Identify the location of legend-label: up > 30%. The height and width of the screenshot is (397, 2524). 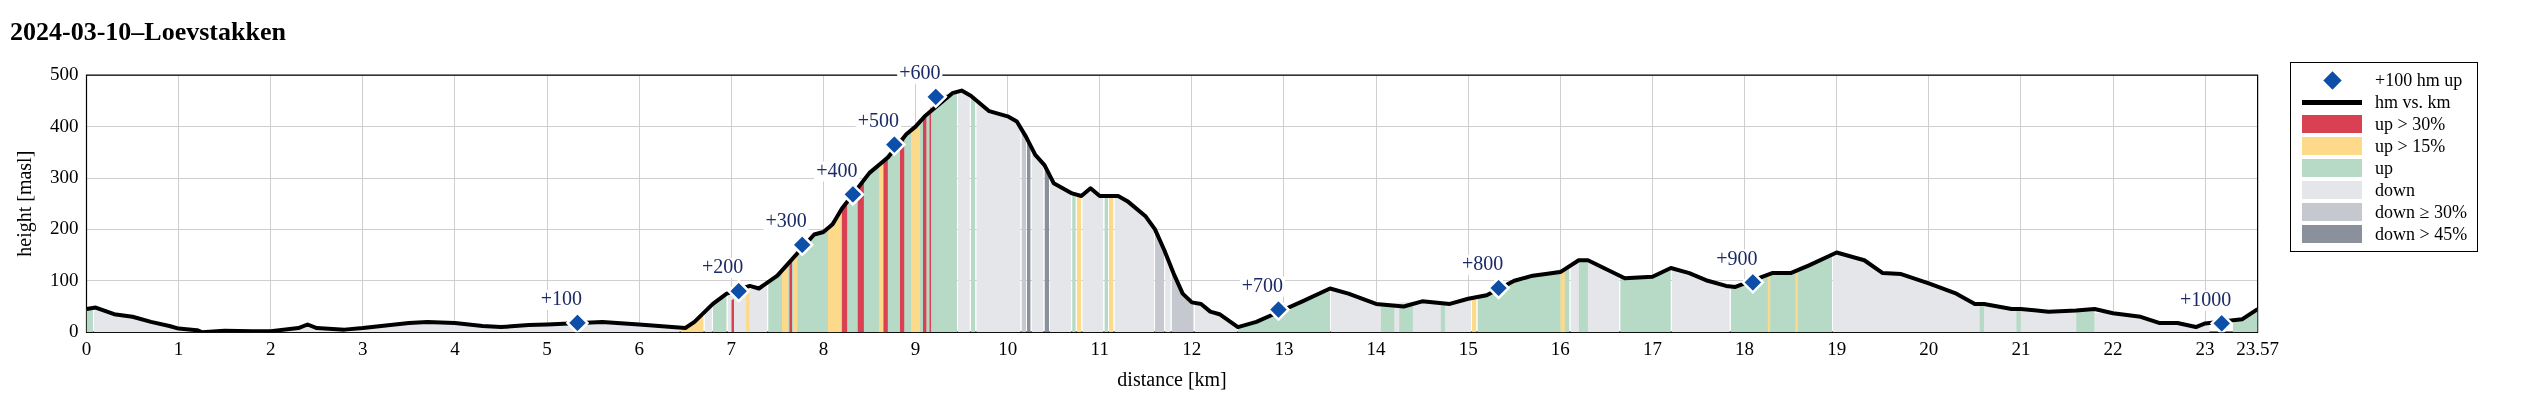
(2410, 124).